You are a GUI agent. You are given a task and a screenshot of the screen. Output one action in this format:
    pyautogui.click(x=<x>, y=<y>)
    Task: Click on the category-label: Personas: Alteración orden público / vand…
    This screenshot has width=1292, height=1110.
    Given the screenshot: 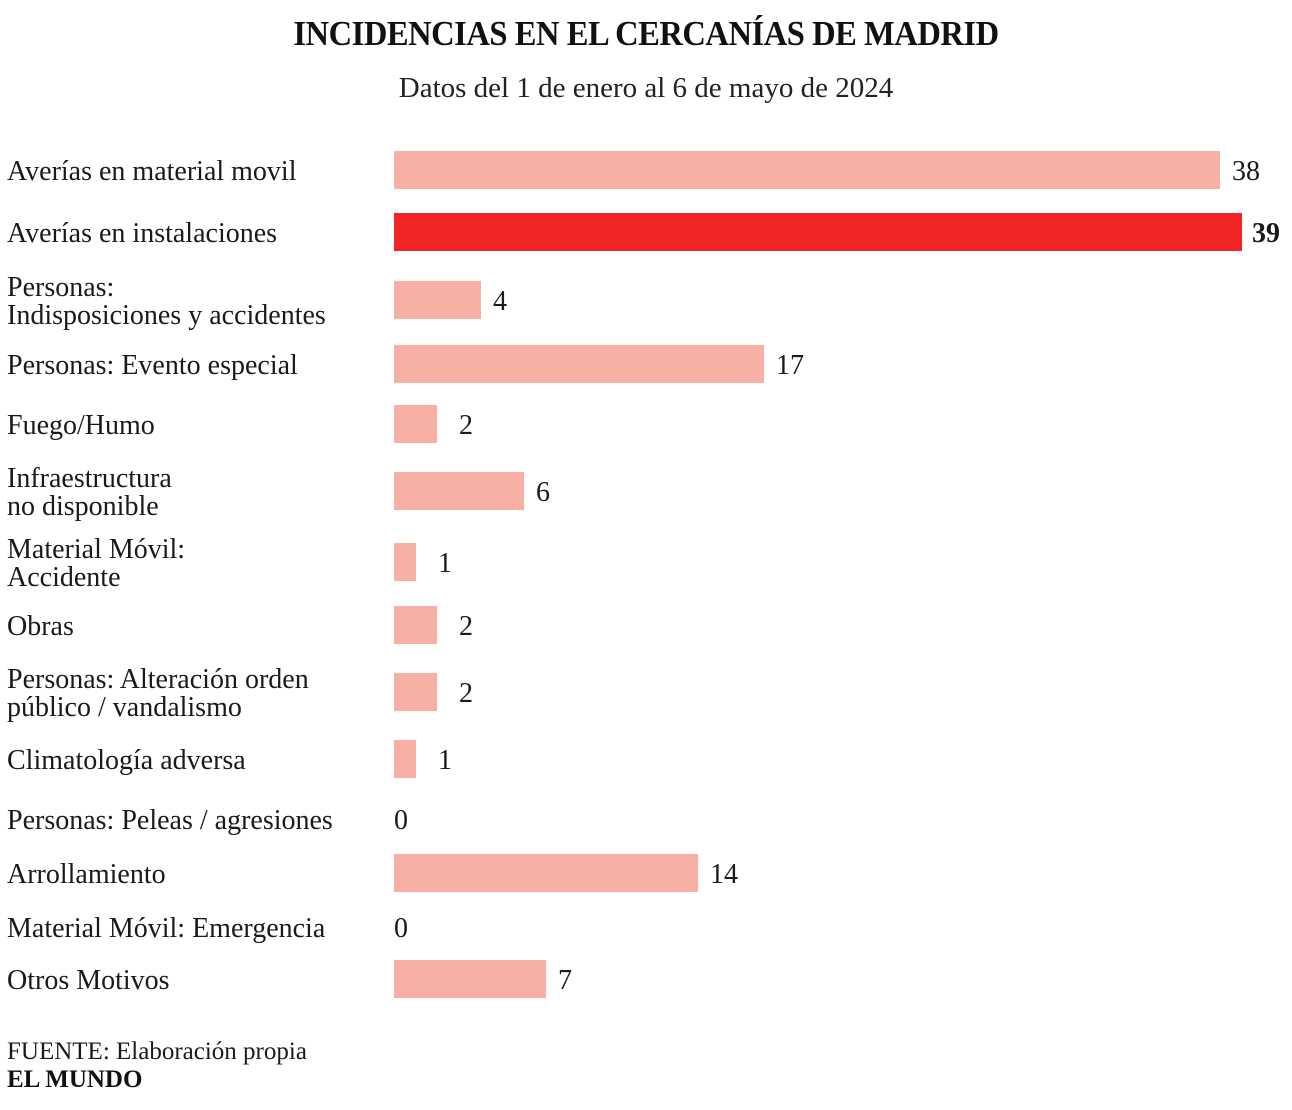 What is the action you would take?
    pyautogui.click(x=158, y=693)
    